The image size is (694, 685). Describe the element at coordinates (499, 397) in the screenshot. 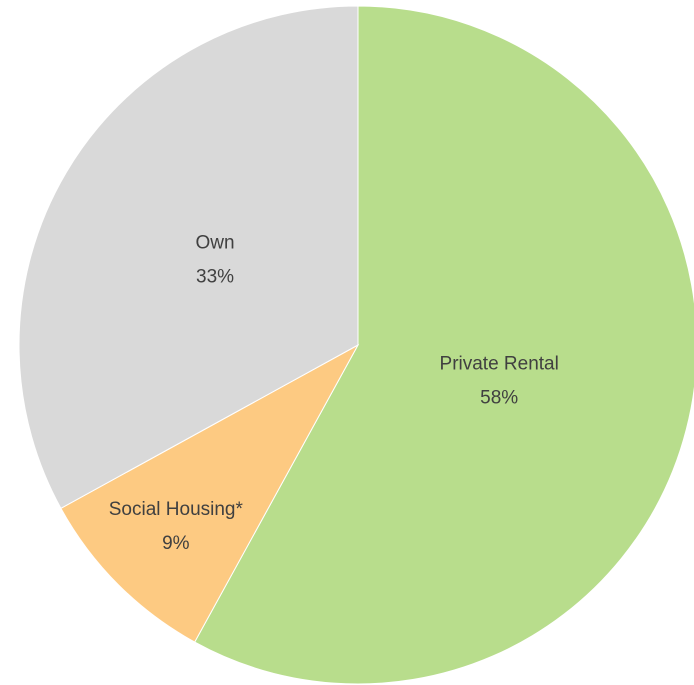

I see `slice-value-label: 58%` at that location.